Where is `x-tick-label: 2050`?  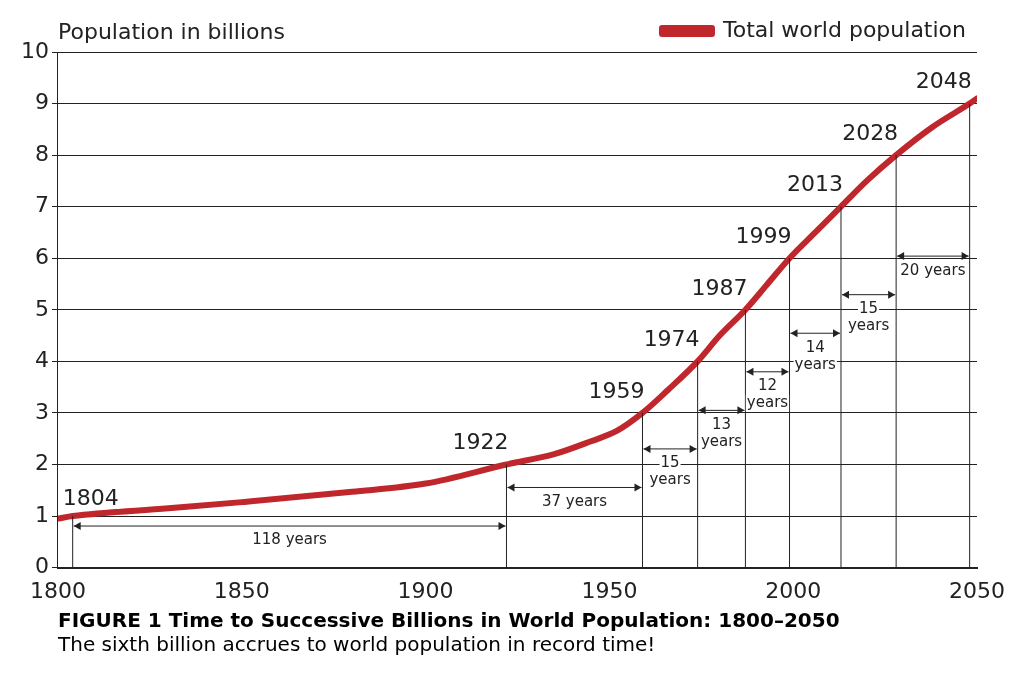
x-tick-label: 2050 is located at coordinates (977, 590).